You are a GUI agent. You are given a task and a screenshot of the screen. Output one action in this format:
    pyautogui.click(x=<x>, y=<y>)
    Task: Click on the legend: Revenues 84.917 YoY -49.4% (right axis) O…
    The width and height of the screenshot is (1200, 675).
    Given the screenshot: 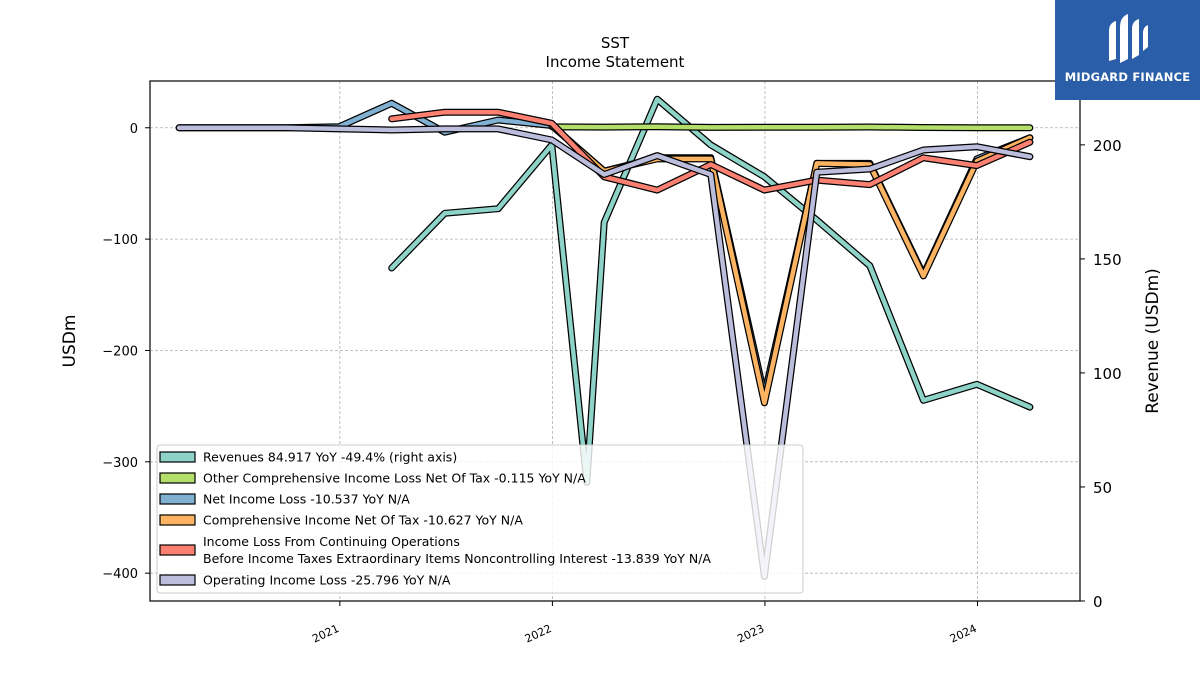 What is the action you would take?
    pyautogui.click(x=480, y=519)
    